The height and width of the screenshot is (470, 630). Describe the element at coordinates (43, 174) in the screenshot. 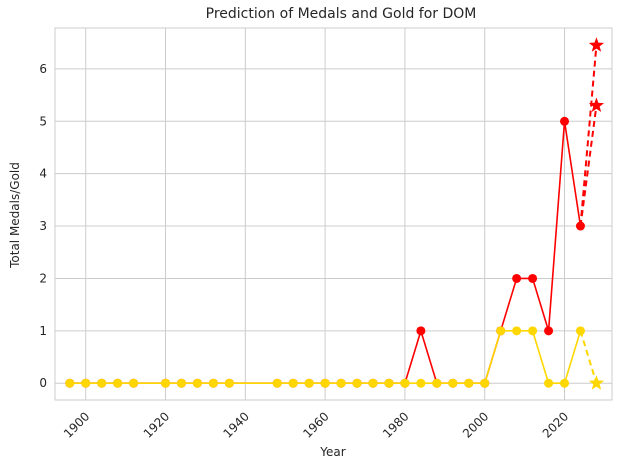

I see `y-tick-label: 4` at that location.